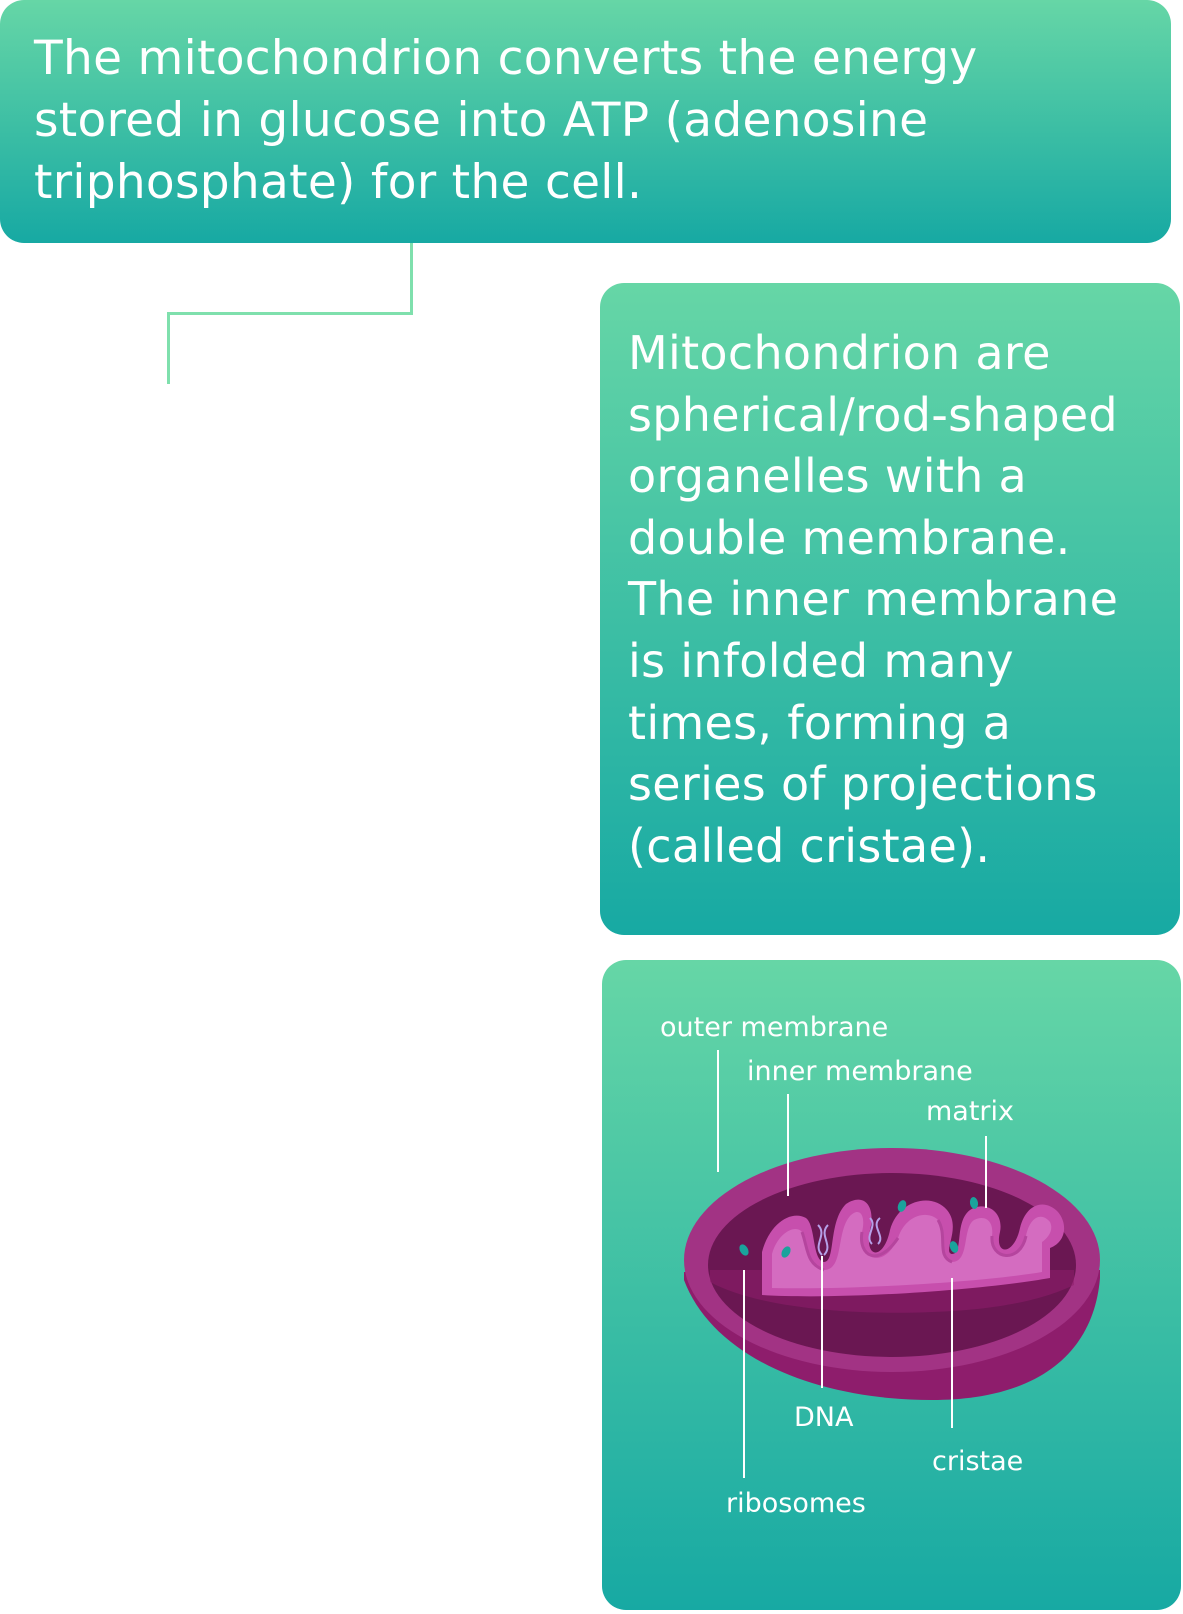 The height and width of the screenshot is (1614, 1183). Describe the element at coordinates (796, 1503) in the screenshot. I see `label-ribosomes: ribosomes` at that location.